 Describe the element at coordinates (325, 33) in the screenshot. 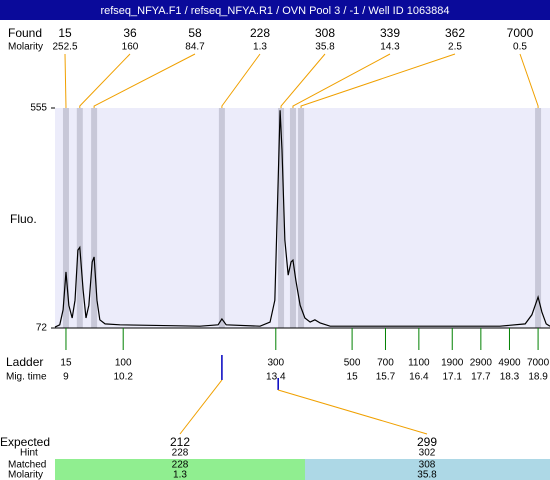

I see `found-size: 308` at that location.